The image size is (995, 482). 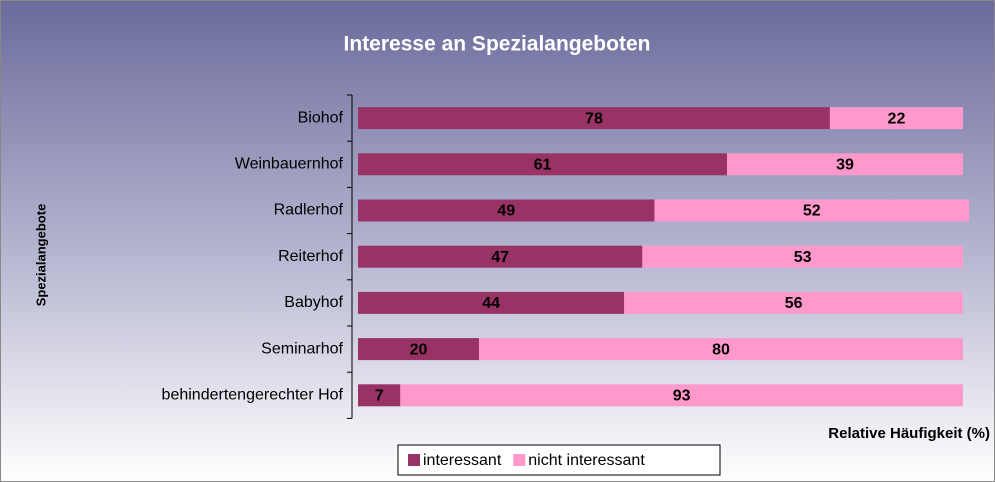 I want to click on y-tick-label: Seminarhof, so click(x=302, y=348).